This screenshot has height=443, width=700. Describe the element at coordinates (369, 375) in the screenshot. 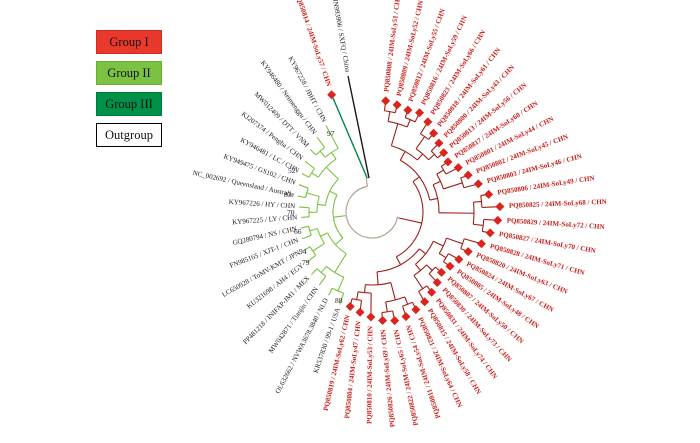

I see `taxon-label: PQ850810 / 24IM-SoLy53 / CHN` at that location.